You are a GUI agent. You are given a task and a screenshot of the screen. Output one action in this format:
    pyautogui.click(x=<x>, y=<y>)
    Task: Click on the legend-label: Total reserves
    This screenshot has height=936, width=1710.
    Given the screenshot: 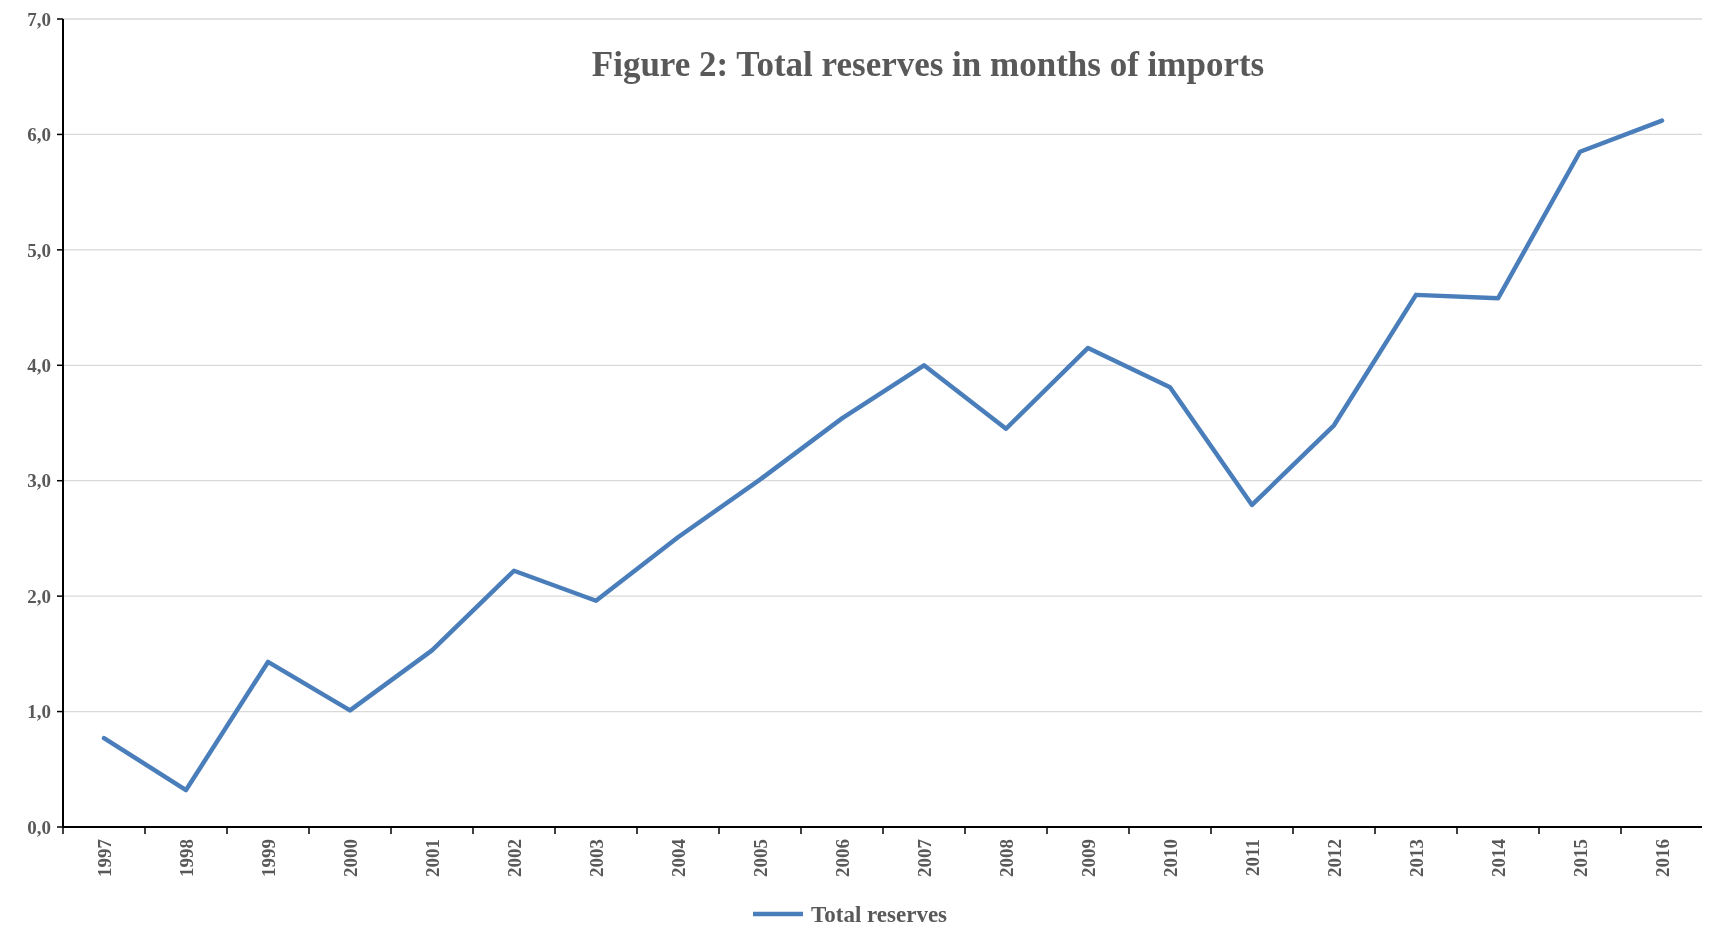 What is the action you would take?
    pyautogui.click(x=879, y=915)
    